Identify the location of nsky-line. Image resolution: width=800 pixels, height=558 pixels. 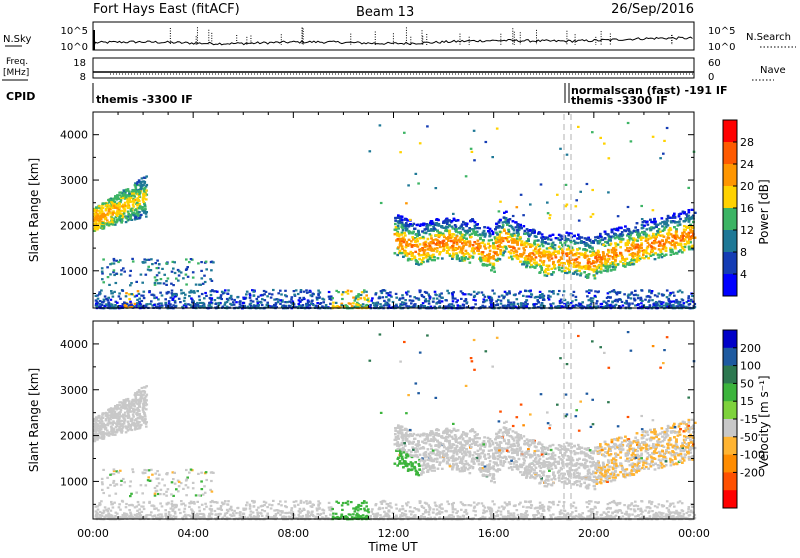
(393, 42).